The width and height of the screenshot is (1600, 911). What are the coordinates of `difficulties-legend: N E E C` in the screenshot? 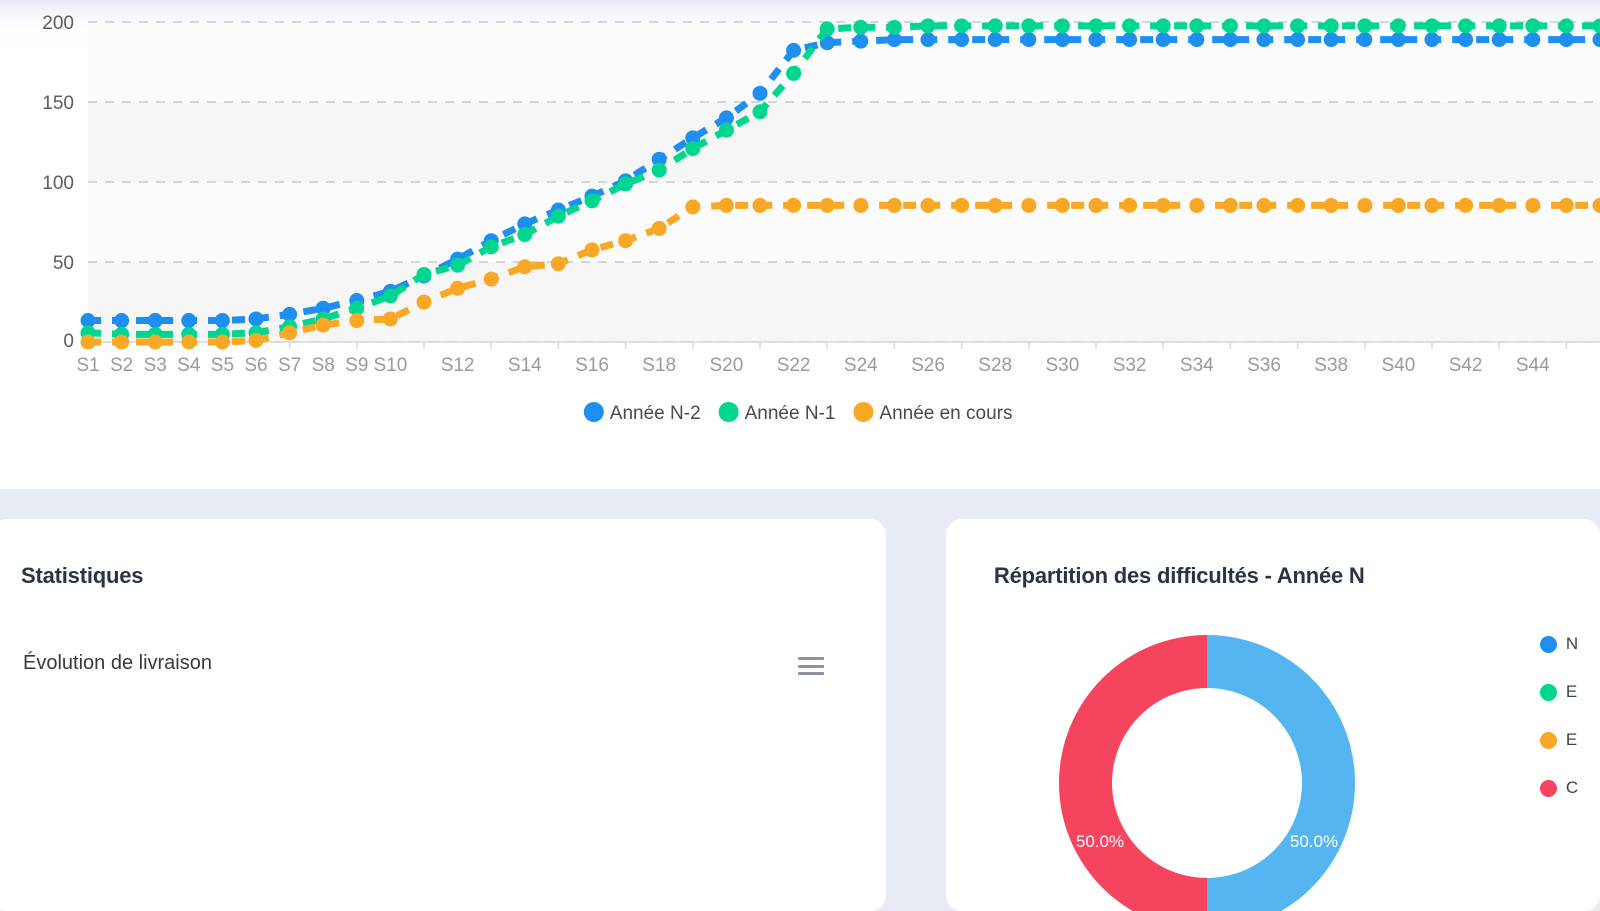 It's located at (1558, 716).